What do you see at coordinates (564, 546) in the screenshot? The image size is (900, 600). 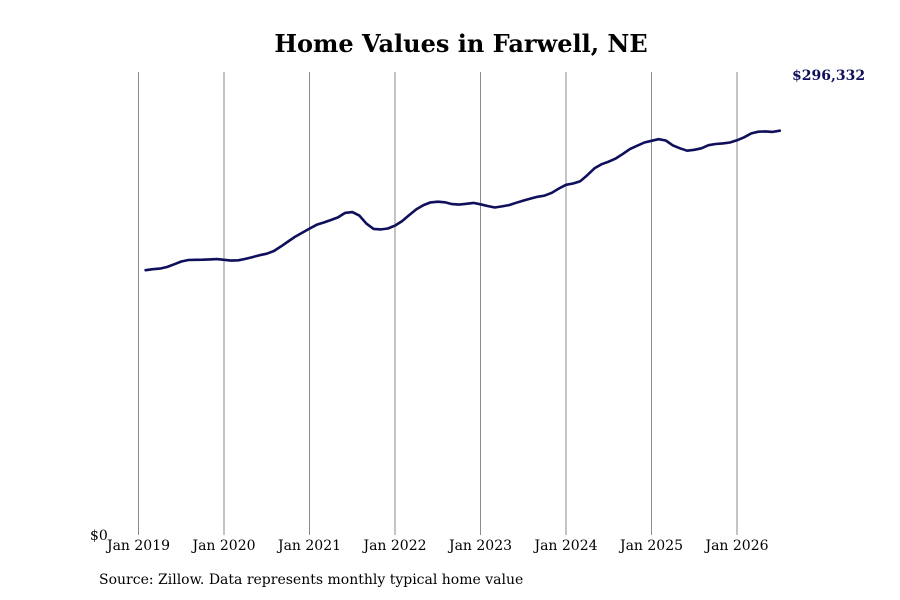 I see `x-tick-label: Jan 2024` at bounding box center [564, 546].